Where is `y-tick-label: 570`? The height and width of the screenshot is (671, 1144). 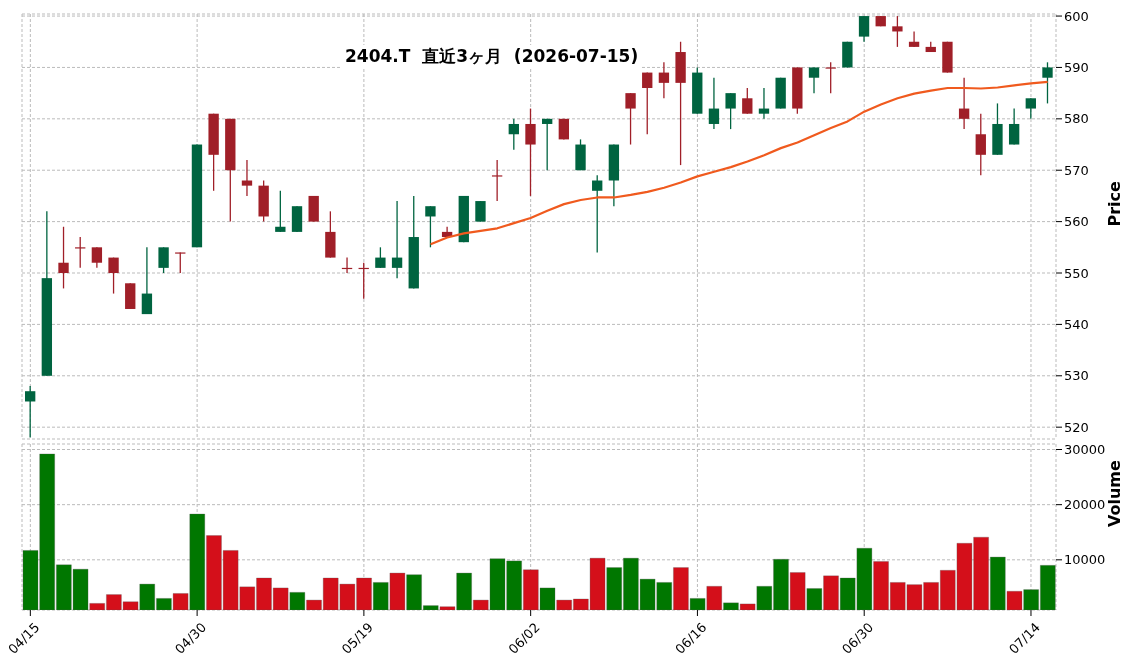 y-tick-label: 570 is located at coordinates (1076, 170).